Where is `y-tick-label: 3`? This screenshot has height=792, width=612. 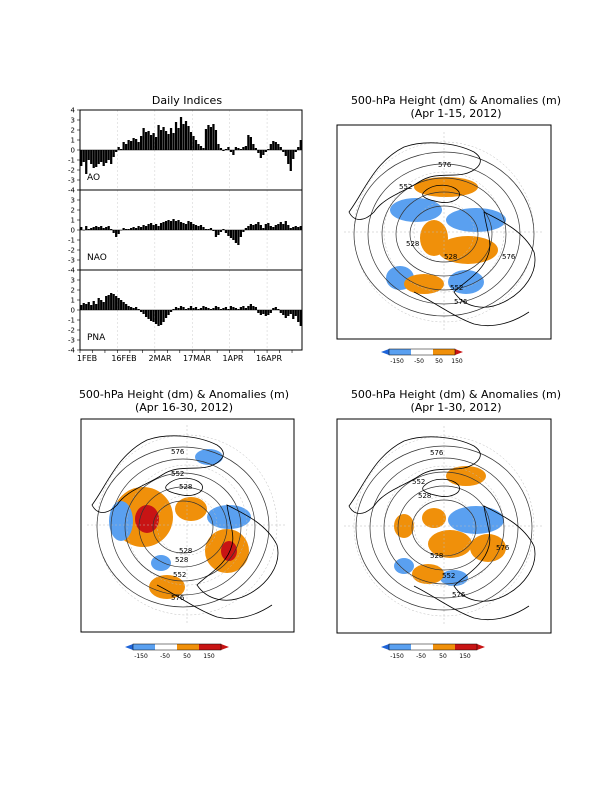
y-tick-label: 3 is located at coordinates (73, 281).